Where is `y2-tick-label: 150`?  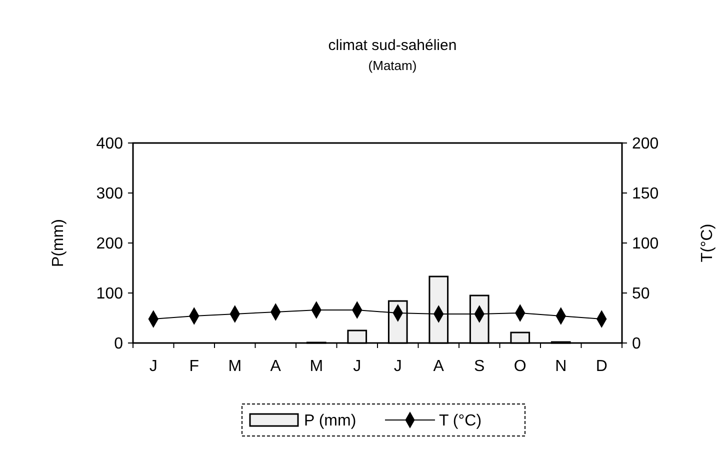
y2-tick-label: 150 is located at coordinates (645, 194).